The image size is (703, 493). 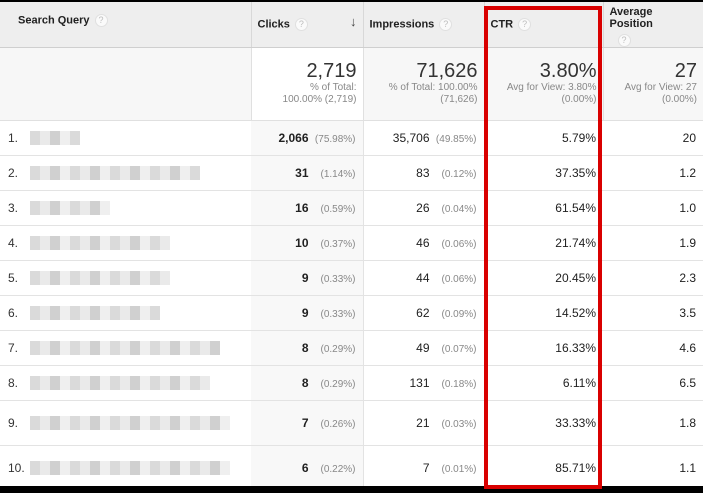 I want to click on row-index: 8., so click(x=13, y=383).